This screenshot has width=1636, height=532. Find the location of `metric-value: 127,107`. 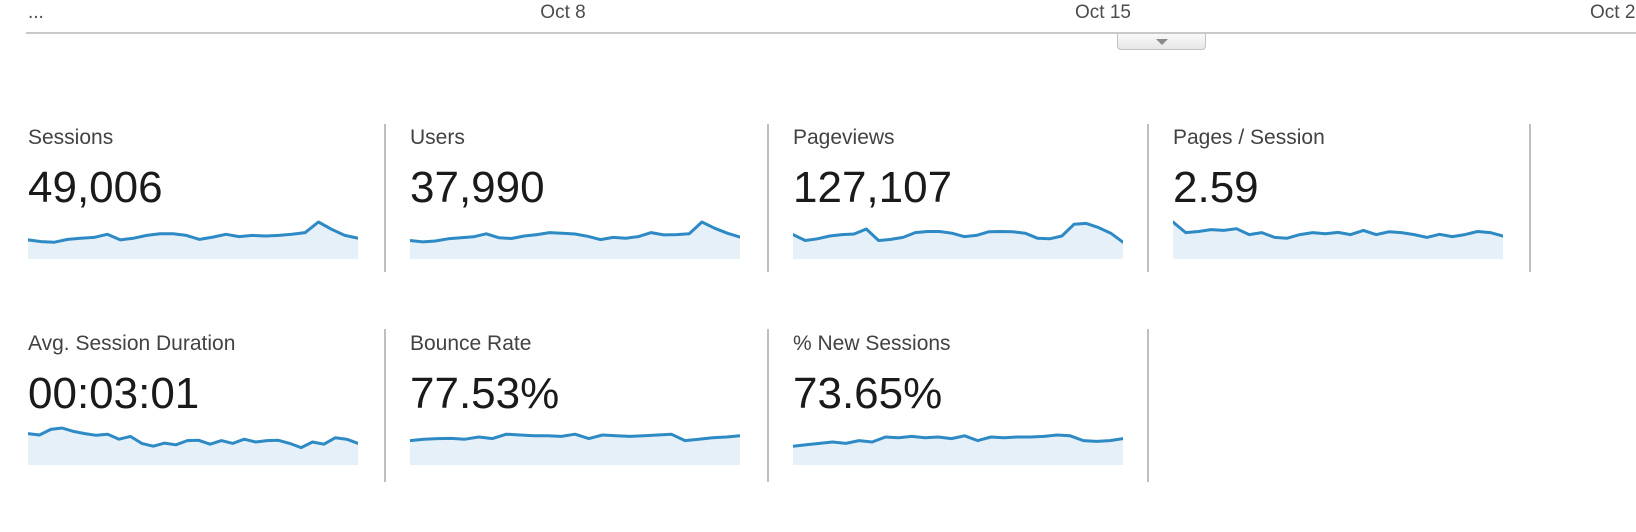

metric-value: 127,107 is located at coordinates (873, 187).